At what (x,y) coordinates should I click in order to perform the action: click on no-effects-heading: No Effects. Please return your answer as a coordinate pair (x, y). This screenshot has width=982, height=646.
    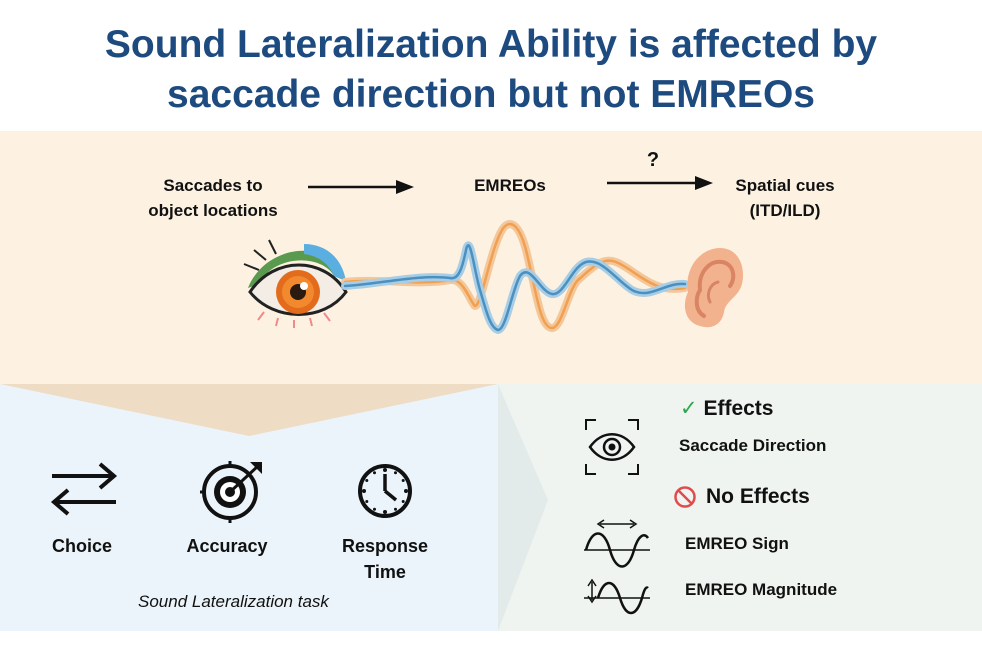
    Looking at the image, I should click on (758, 496).